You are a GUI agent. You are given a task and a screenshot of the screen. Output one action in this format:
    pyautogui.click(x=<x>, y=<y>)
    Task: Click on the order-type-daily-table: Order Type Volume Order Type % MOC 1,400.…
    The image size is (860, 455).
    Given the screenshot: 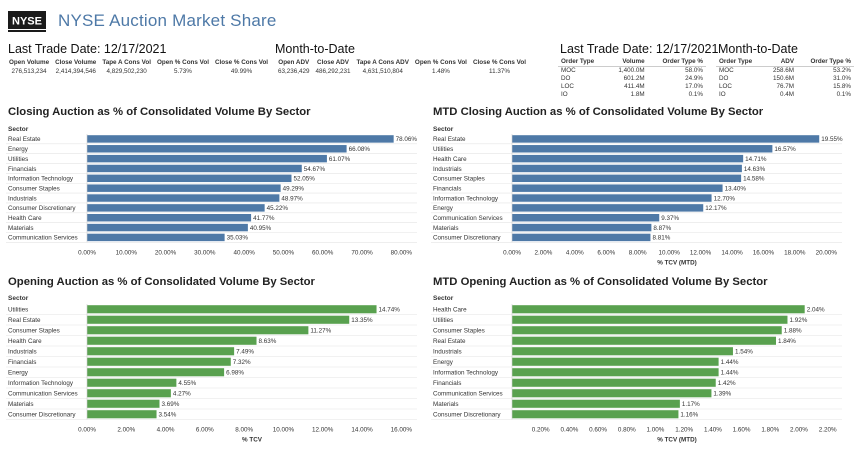 What is the action you would take?
    pyautogui.click(x=632, y=78)
    